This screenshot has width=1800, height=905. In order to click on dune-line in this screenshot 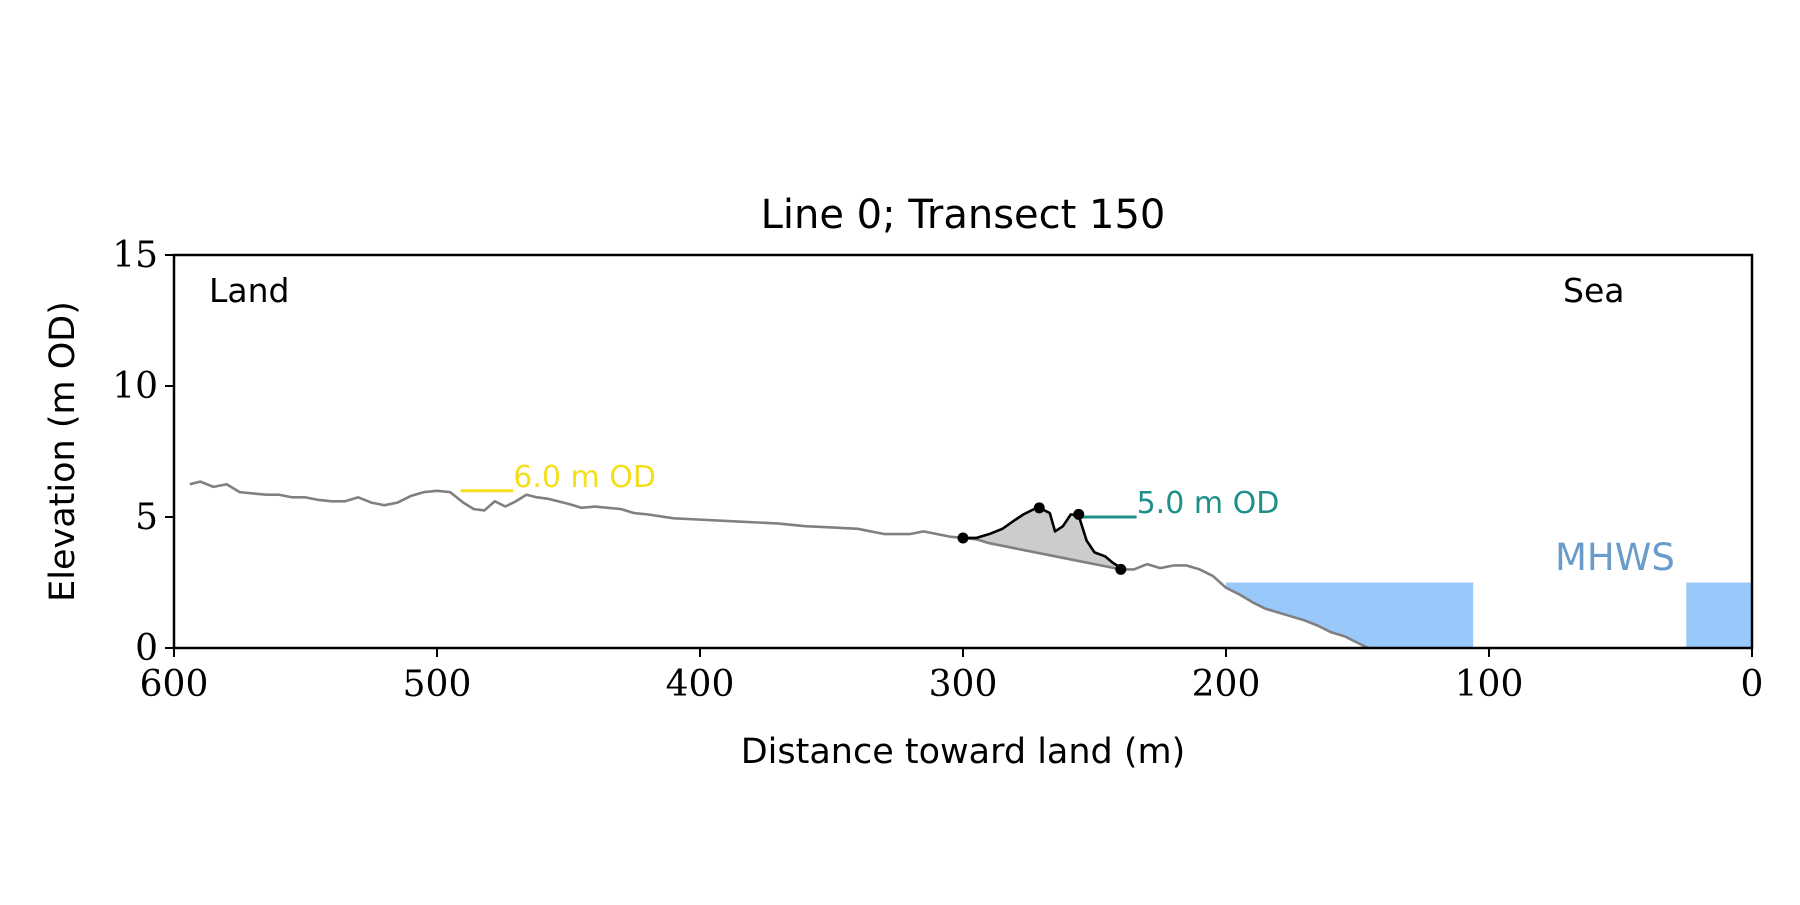, I will do `click(1044, 539)`.